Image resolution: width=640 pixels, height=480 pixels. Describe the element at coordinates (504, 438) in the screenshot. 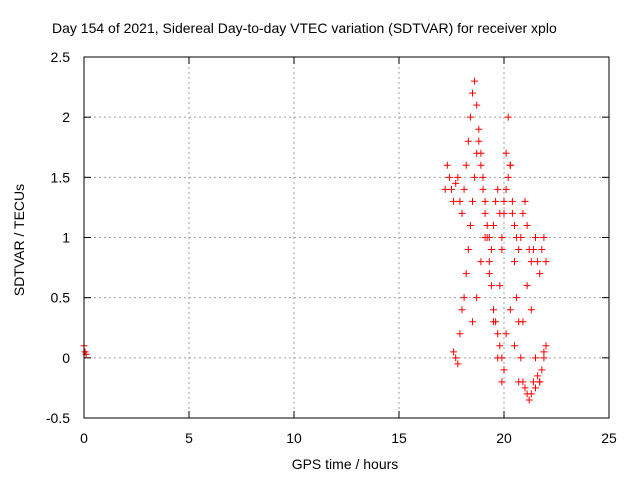

I see `x-tick-label: 20` at that location.